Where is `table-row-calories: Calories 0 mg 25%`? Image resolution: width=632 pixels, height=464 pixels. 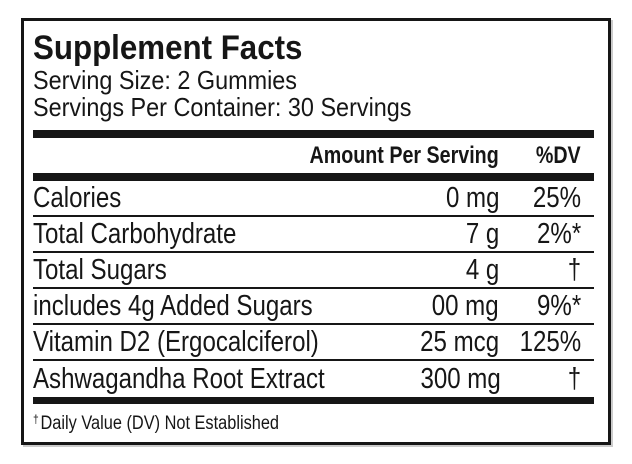 table-row-calories: Calories 0 mg 25% is located at coordinates (313, 199).